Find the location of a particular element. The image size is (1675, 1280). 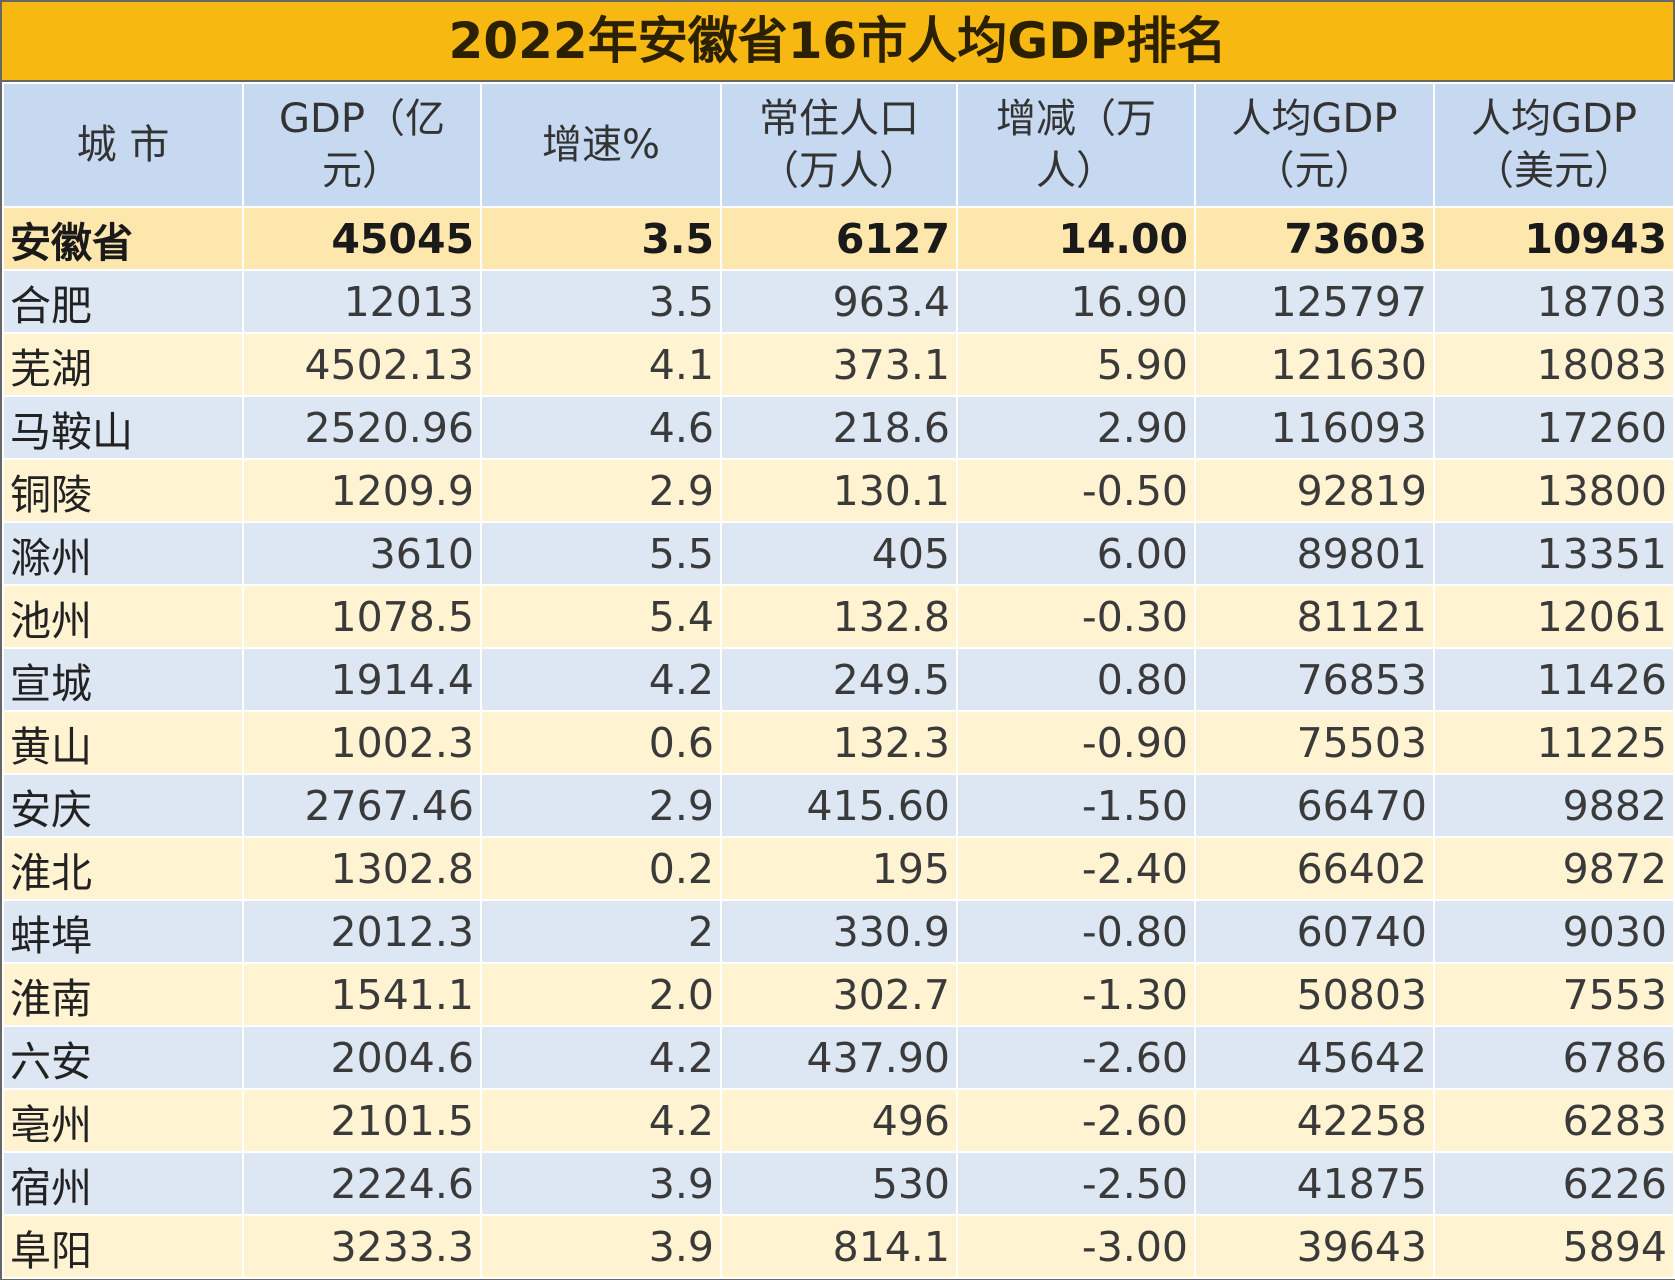

value-cell: 6786 is located at coordinates (1554, 1057).